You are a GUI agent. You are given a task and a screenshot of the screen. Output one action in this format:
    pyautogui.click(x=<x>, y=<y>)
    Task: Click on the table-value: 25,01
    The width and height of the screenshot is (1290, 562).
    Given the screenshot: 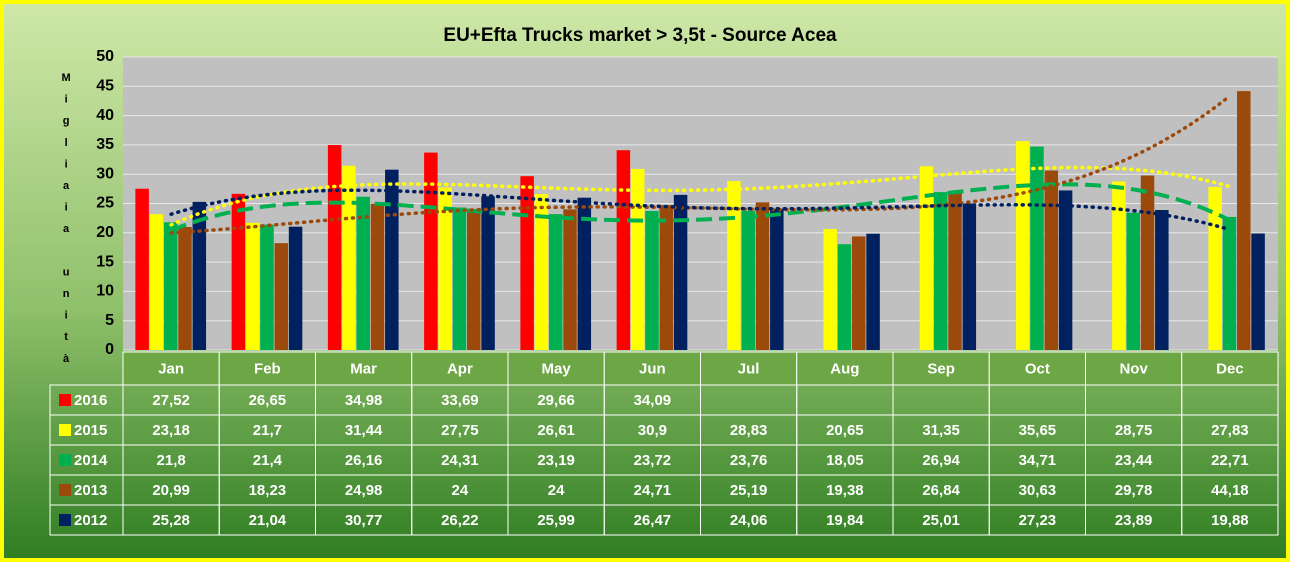 What is the action you would take?
    pyautogui.click(x=941, y=520)
    